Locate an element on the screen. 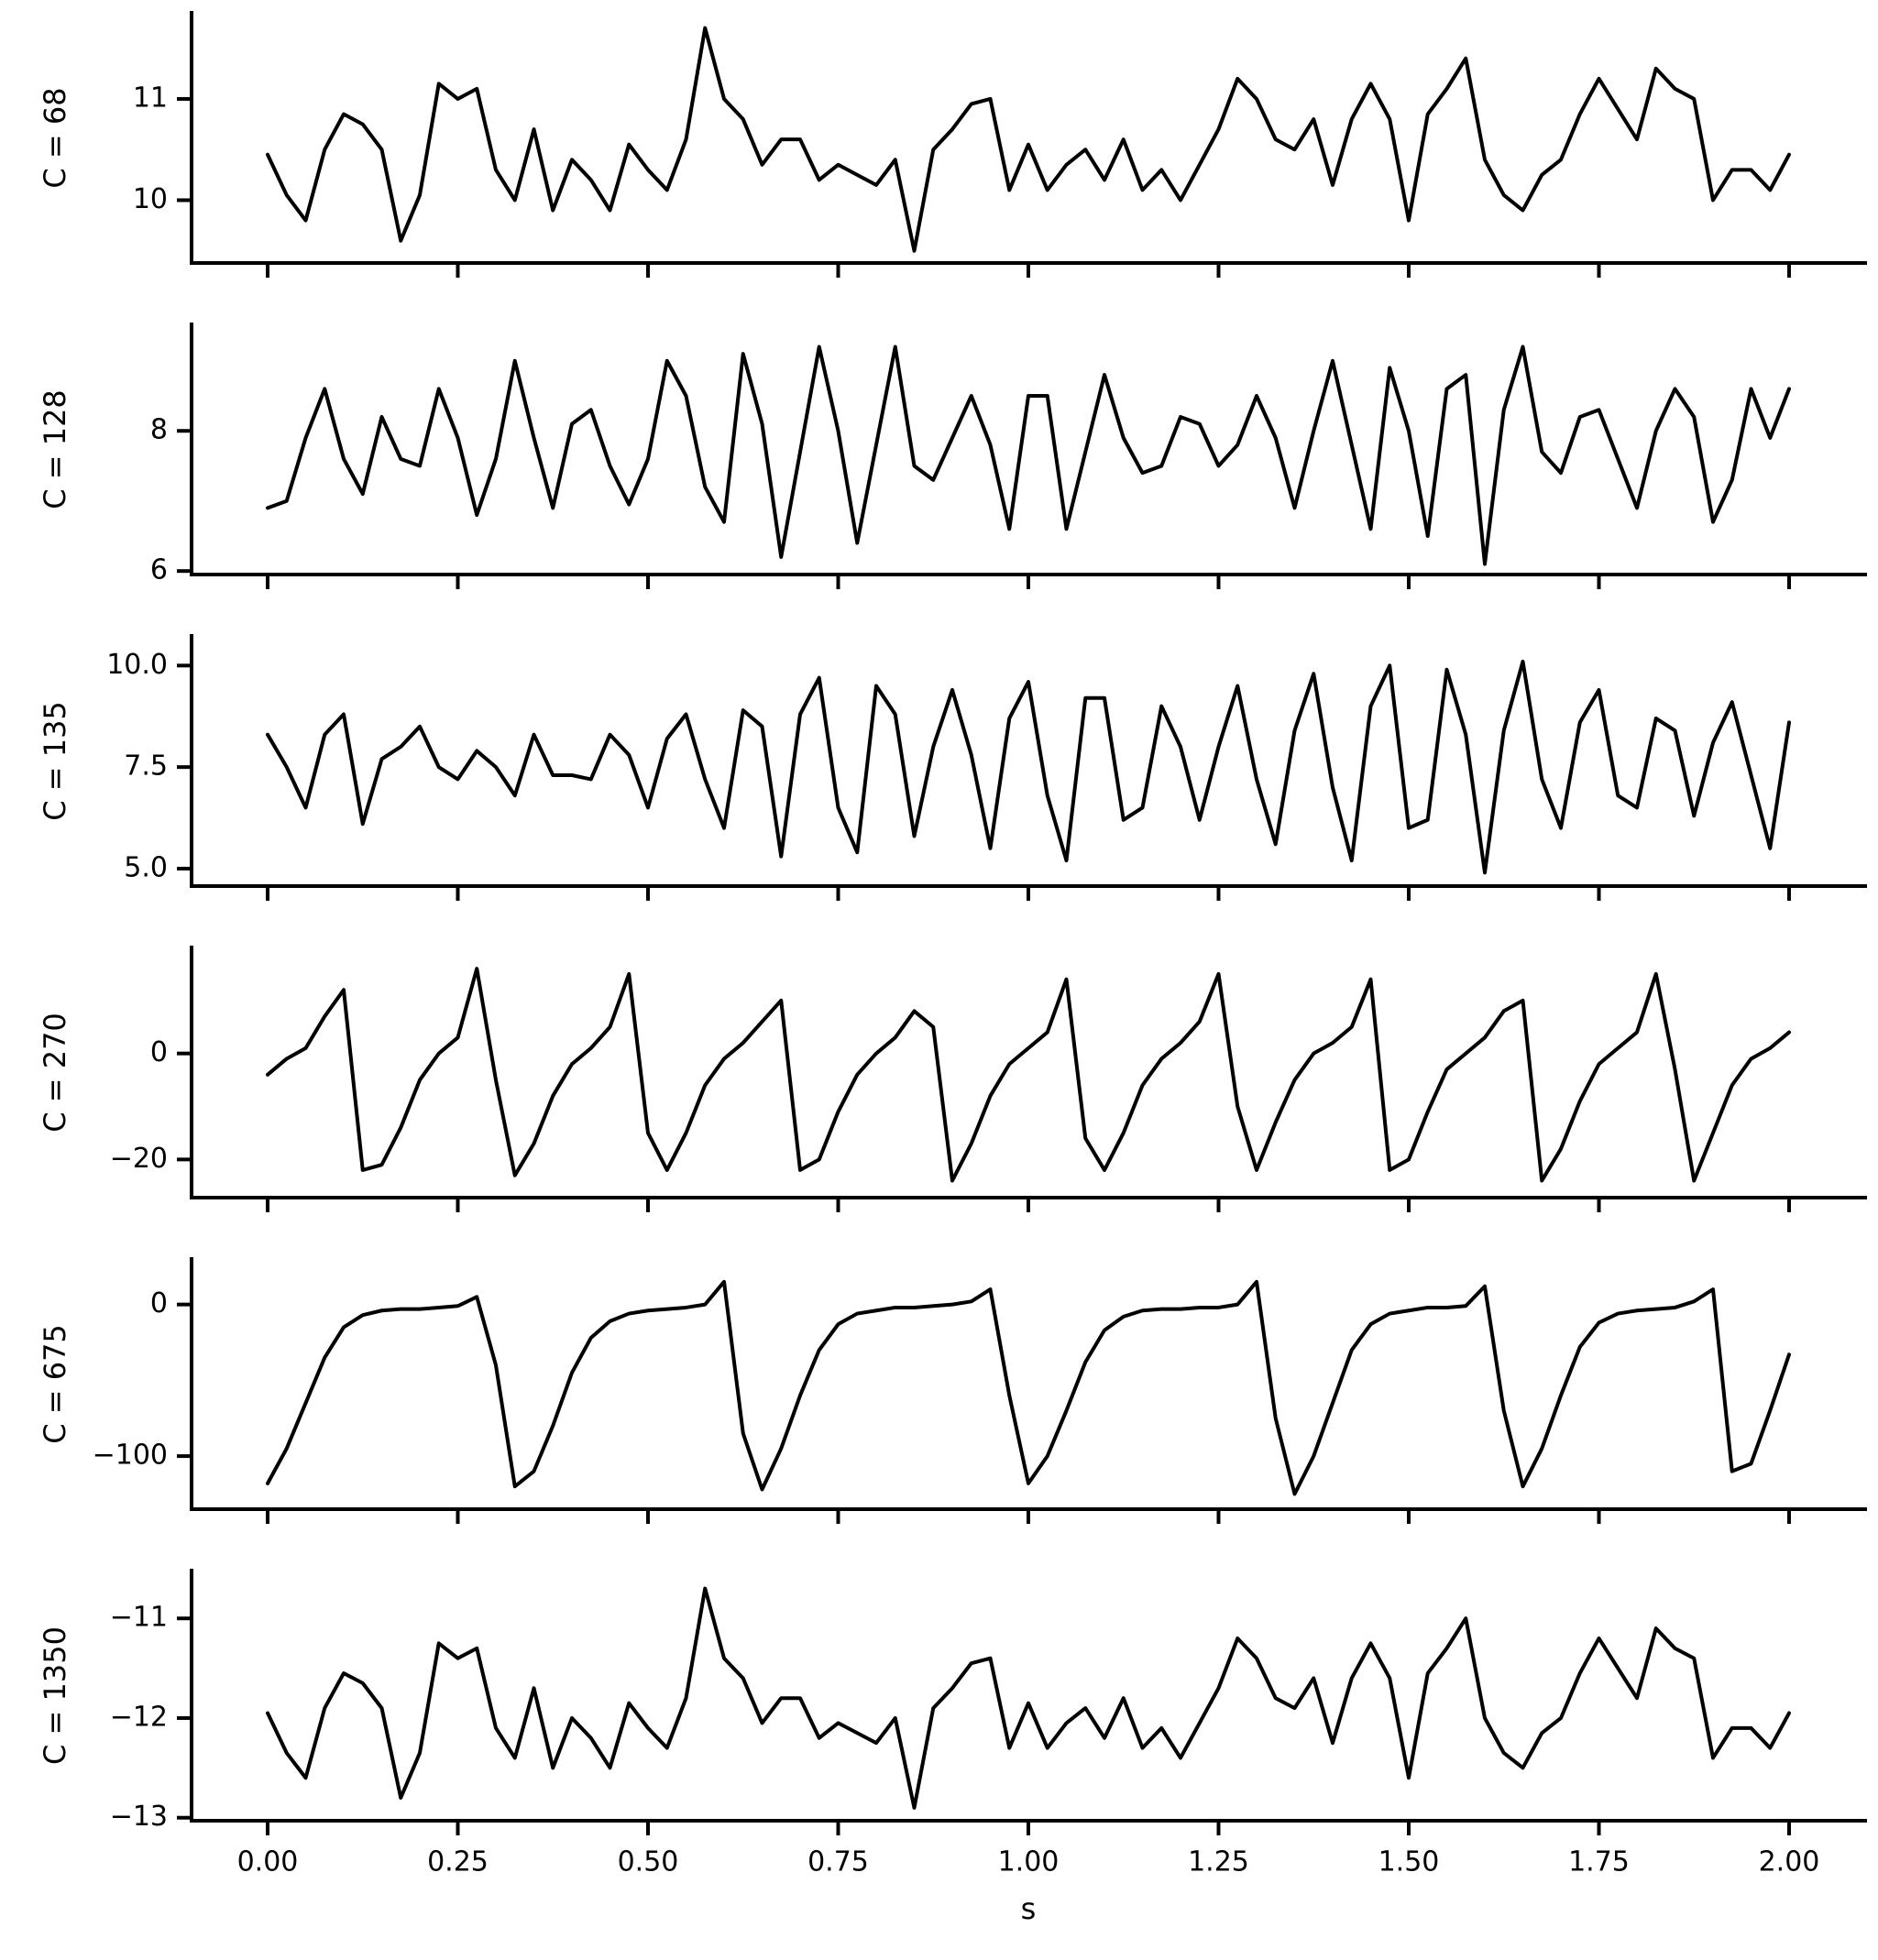 The image size is (1878, 1960). x-tick-label: 1.50 is located at coordinates (1409, 1862).